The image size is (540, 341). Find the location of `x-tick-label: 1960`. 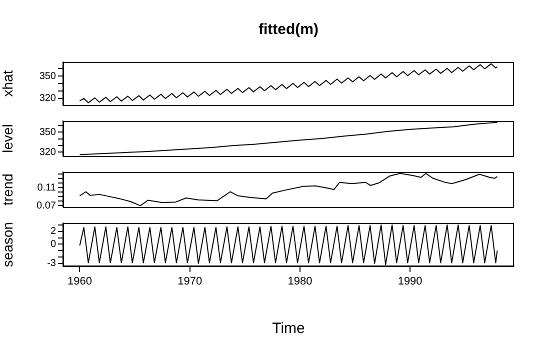

x-tick-label: 1960 is located at coordinates (79, 282).